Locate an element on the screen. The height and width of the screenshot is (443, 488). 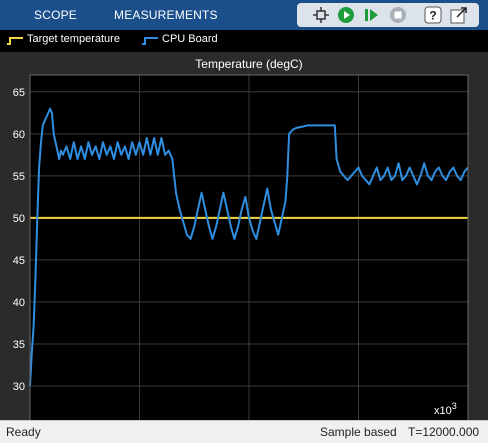
legend: Target temperature CPU Board is located at coordinates (244, 41).